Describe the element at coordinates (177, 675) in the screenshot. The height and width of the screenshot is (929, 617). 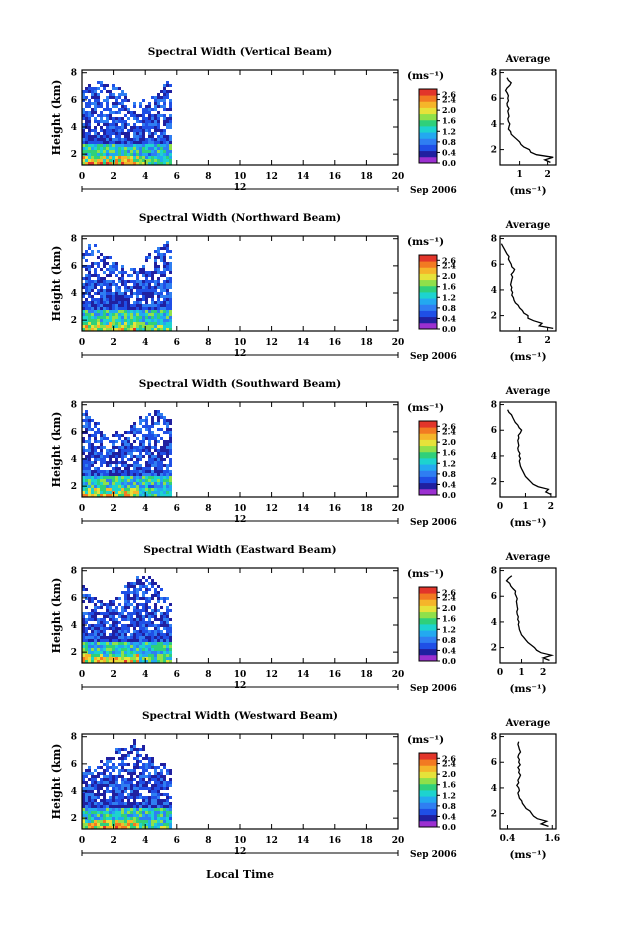
I see `x-tick-label: 6` at that location.